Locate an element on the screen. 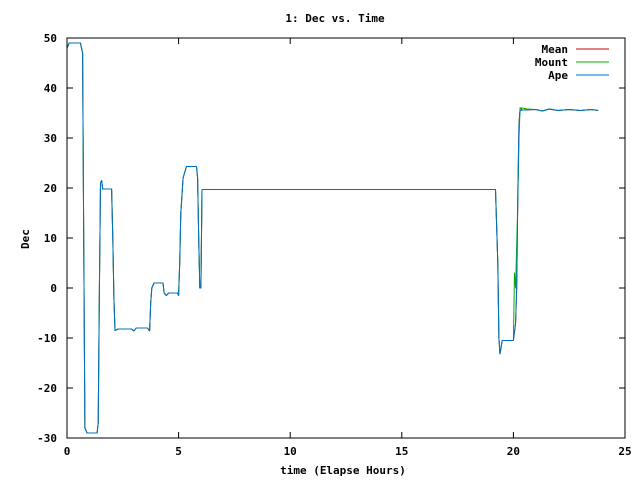 This screenshot has width=640, height=480. x-tick-label: 0 is located at coordinates (67, 451).